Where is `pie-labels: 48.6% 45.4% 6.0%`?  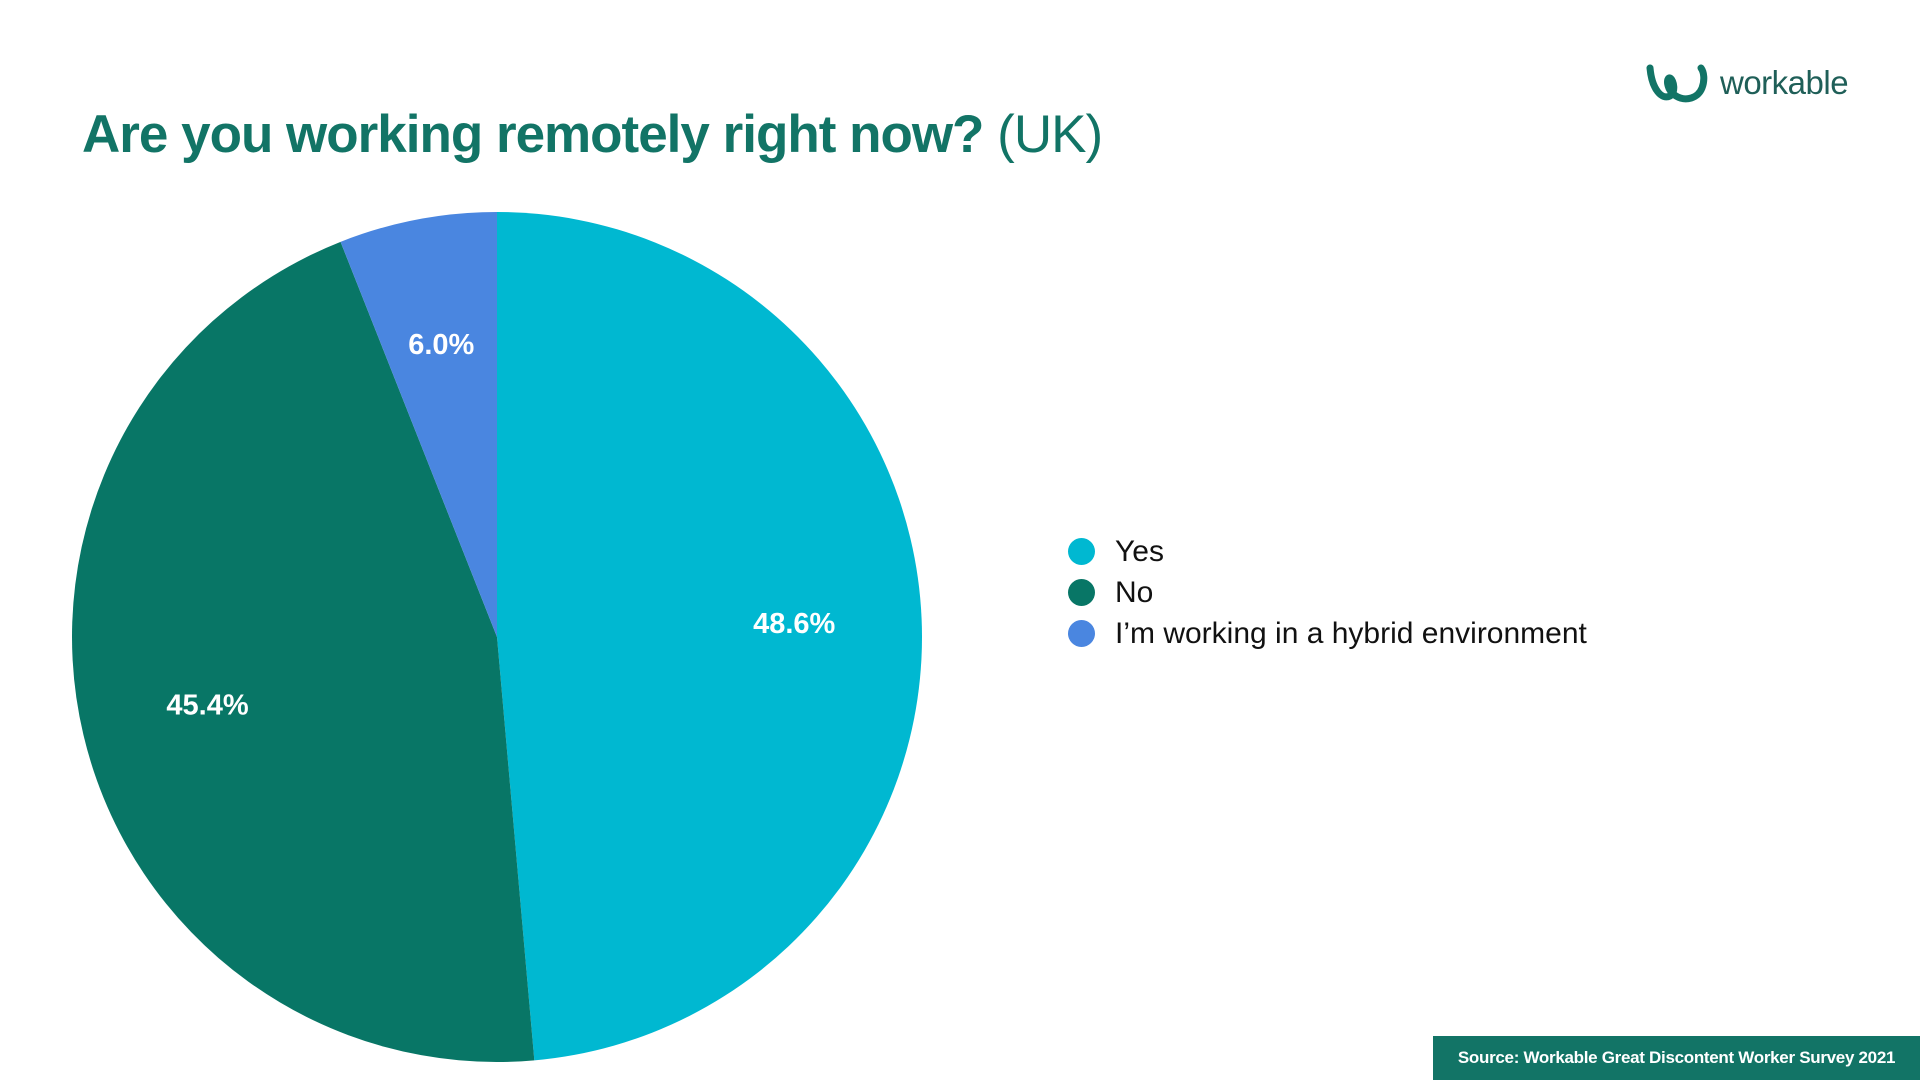 pie-labels: 48.6% 45.4% 6.0% is located at coordinates (500, 525).